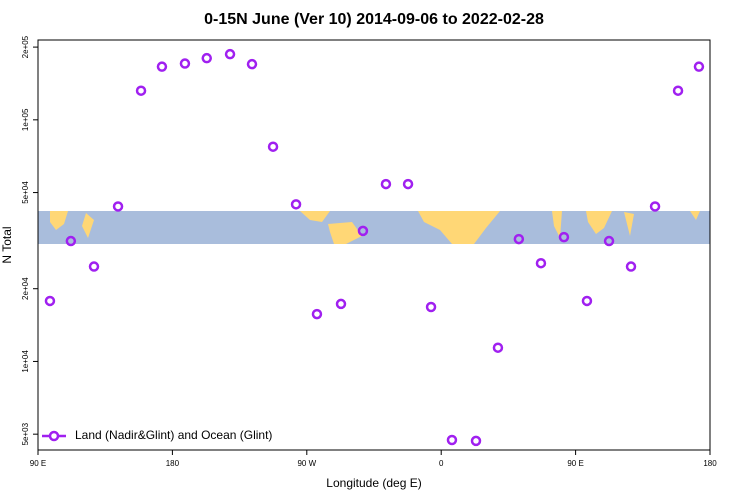 The image size is (750, 500). Describe the element at coordinates (173, 435) in the screenshot. I see `legend-label: Land (Nadir&Glint) and Ocean (Glint)` at that location.